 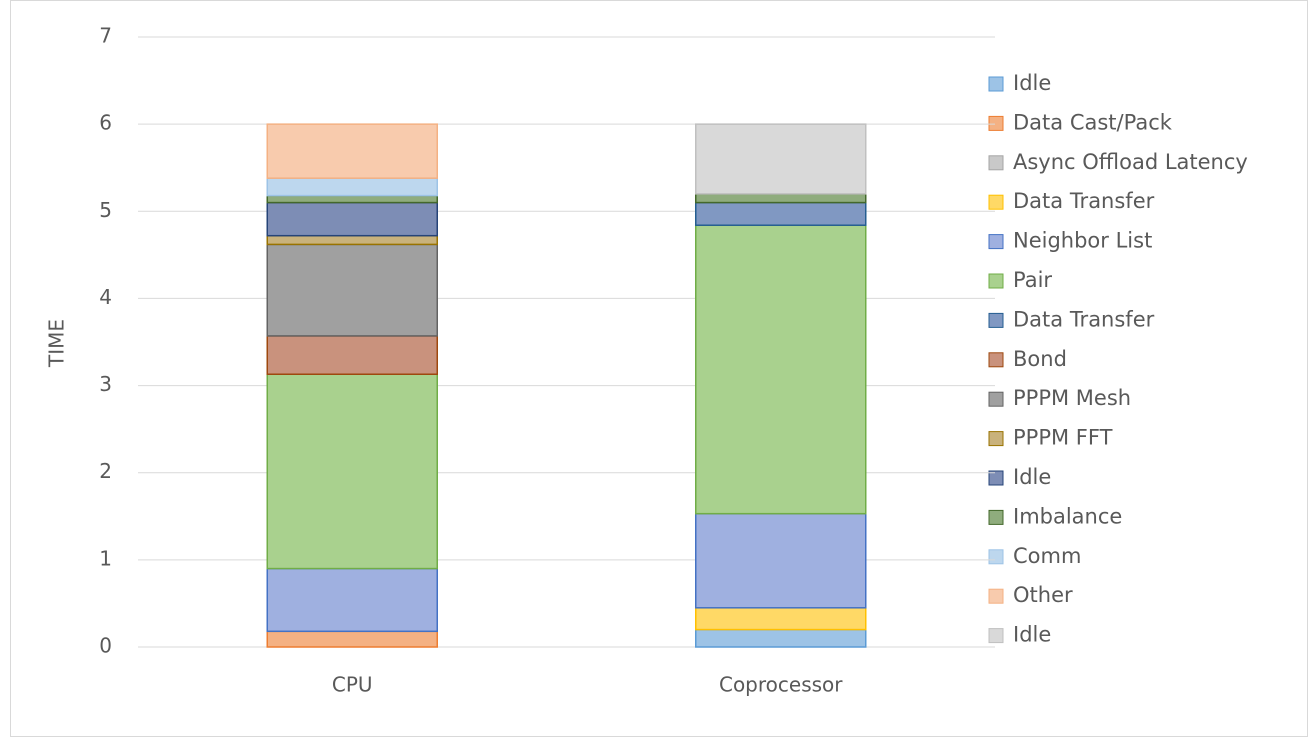 I want to click on legend-label: Other, so click(x=1043, y=595).